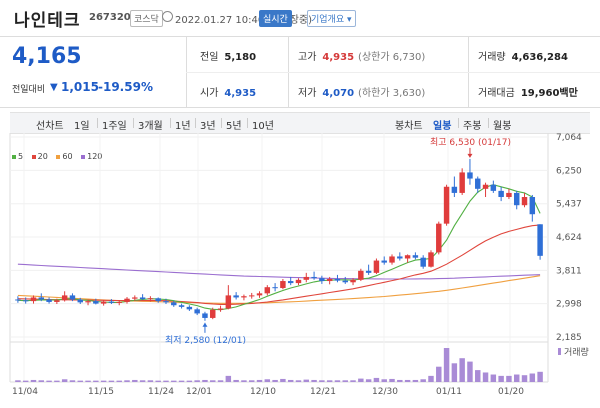  What do you see at coordinates (263, 126) in the screenshot?
I see `period-10y: 10년` at bounding box center [263, 126].